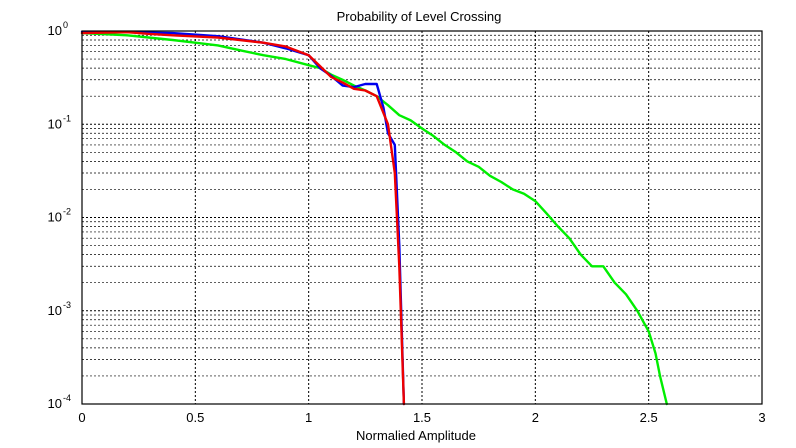  I want to click on y-tick-exponent-4: -4, so click(67, 398).